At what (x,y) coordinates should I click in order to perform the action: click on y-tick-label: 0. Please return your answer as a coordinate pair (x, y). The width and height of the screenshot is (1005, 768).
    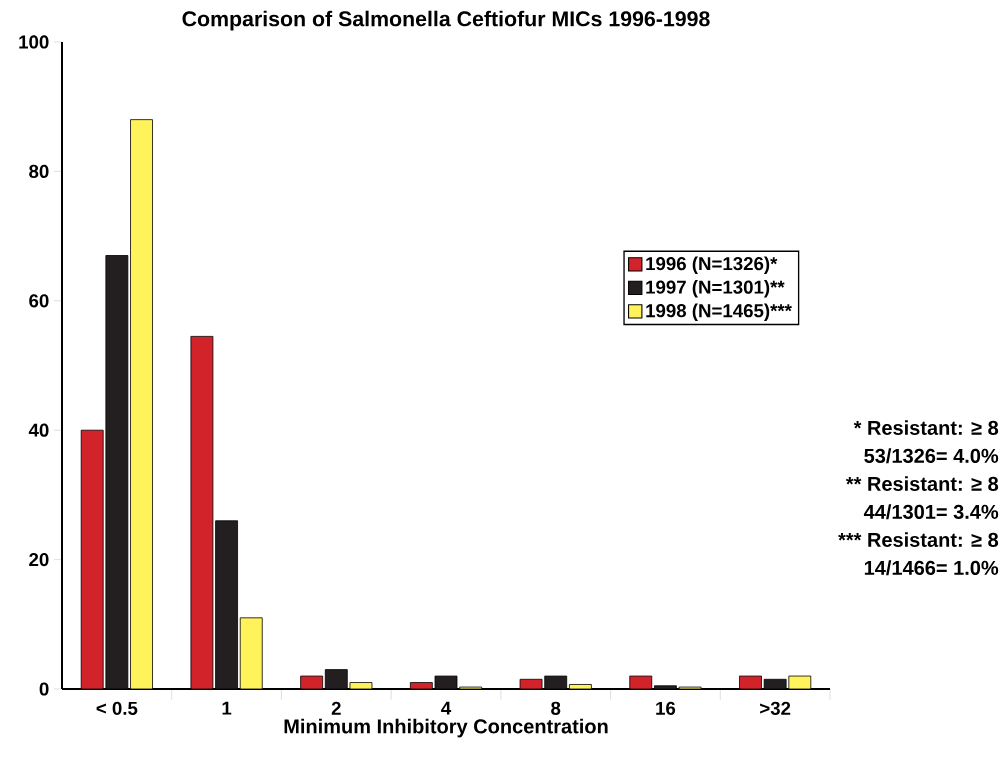
    Looking at the image, I should click on (44, 689).